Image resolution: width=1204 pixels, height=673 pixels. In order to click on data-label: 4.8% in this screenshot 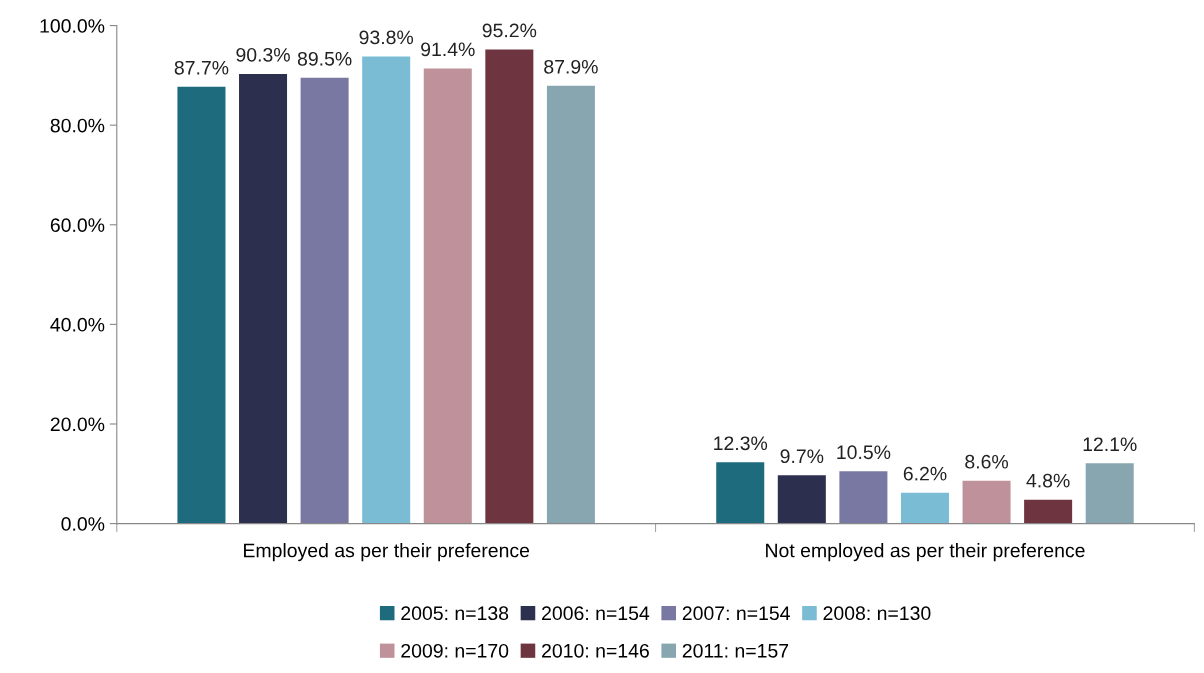, I will do `click(1048, 480)`.